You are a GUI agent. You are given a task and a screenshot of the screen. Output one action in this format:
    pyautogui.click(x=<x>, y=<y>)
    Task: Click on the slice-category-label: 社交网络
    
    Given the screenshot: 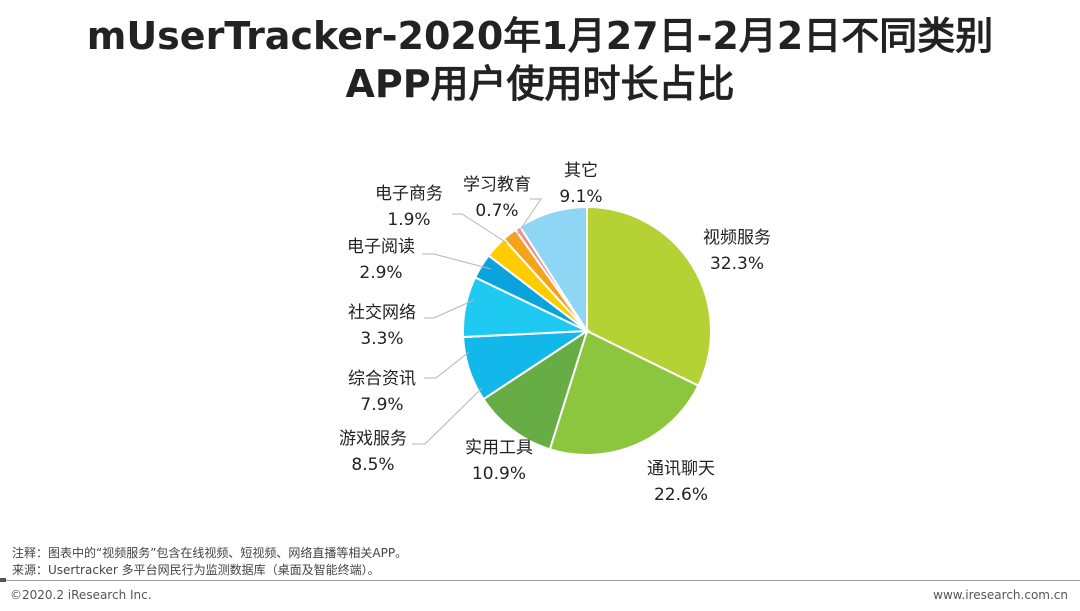 What is the action you would take?
    pyautogui.click(x=382, y=313)
    